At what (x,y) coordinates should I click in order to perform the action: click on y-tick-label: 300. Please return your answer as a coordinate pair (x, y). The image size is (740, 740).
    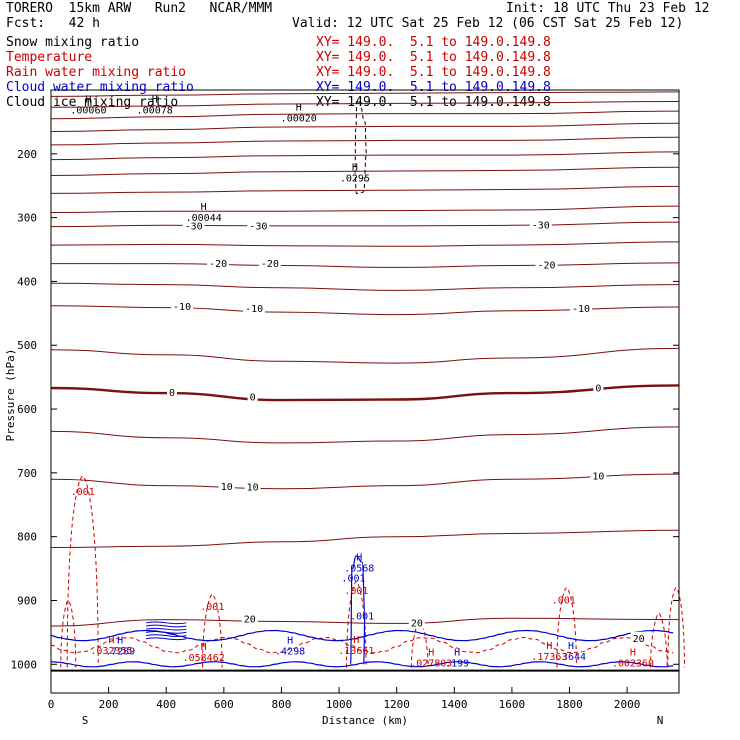
    Looking at the image, I should click on (27, 218).